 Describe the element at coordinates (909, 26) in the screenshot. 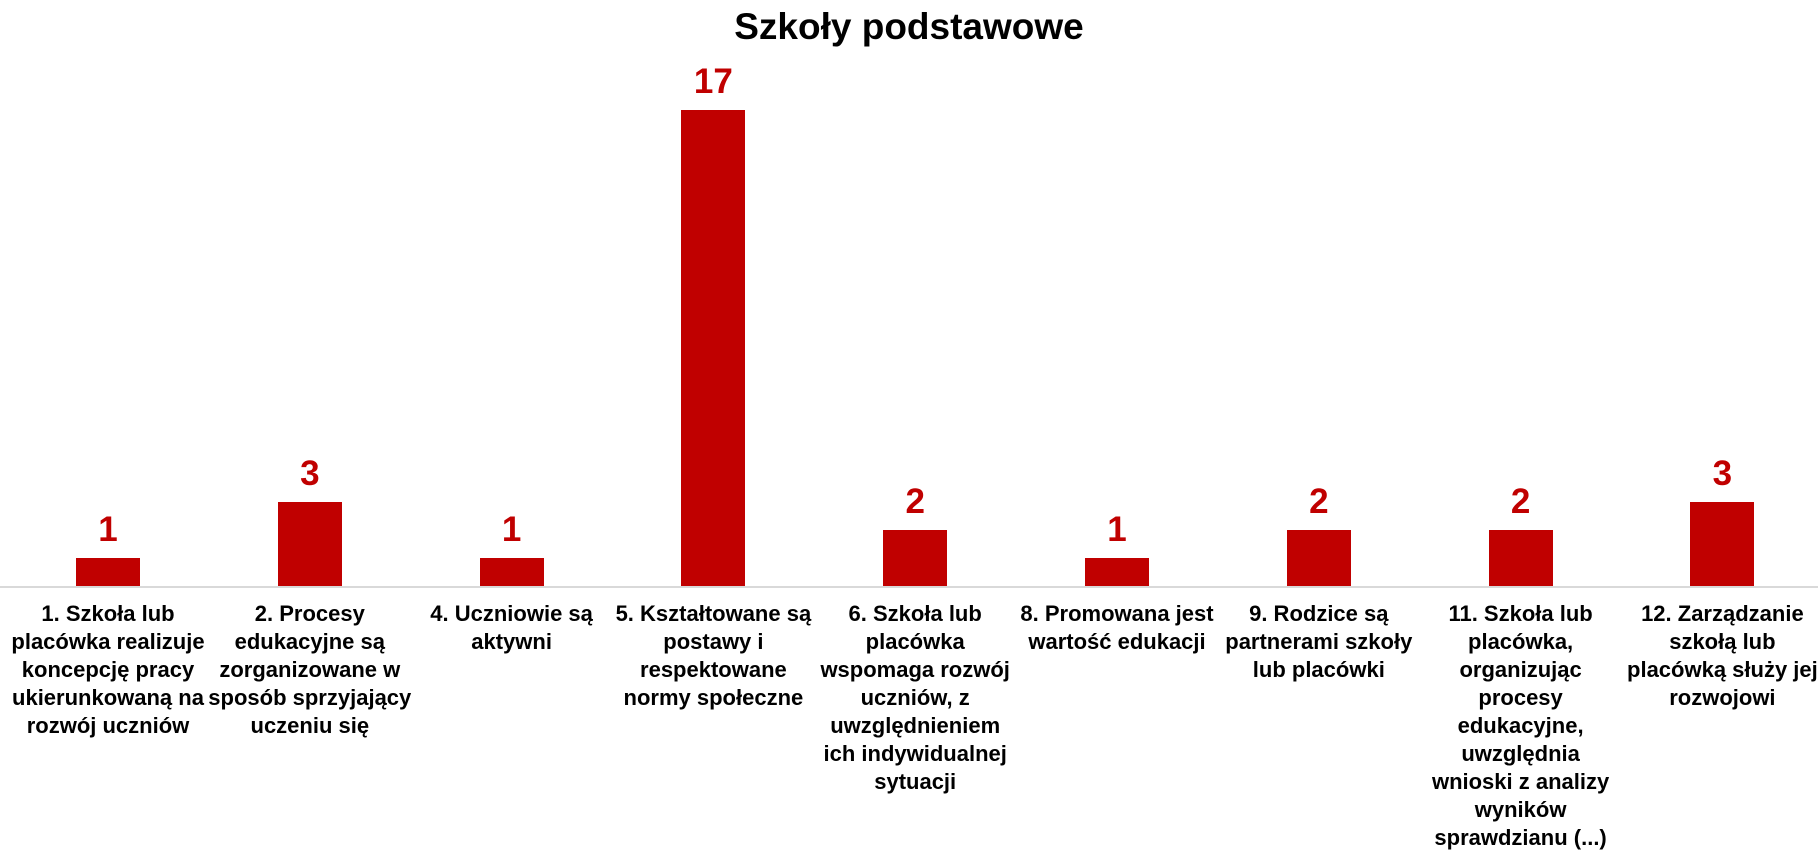

I see `chart-title: Szkoły podstawowe` at that location.